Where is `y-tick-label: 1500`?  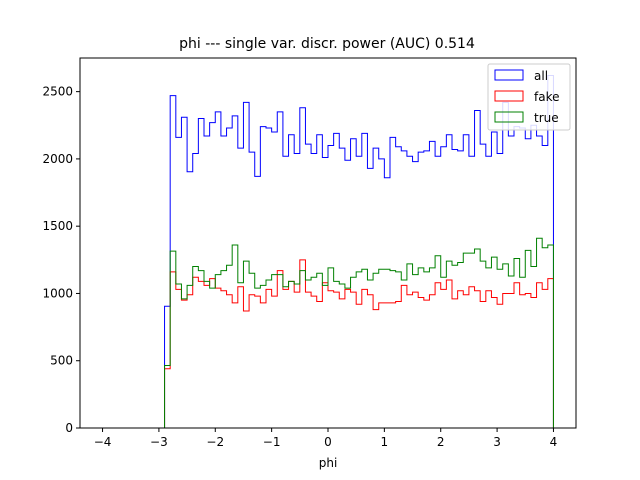
y-tick-label: 1500 is located at coordinates (57, 226).